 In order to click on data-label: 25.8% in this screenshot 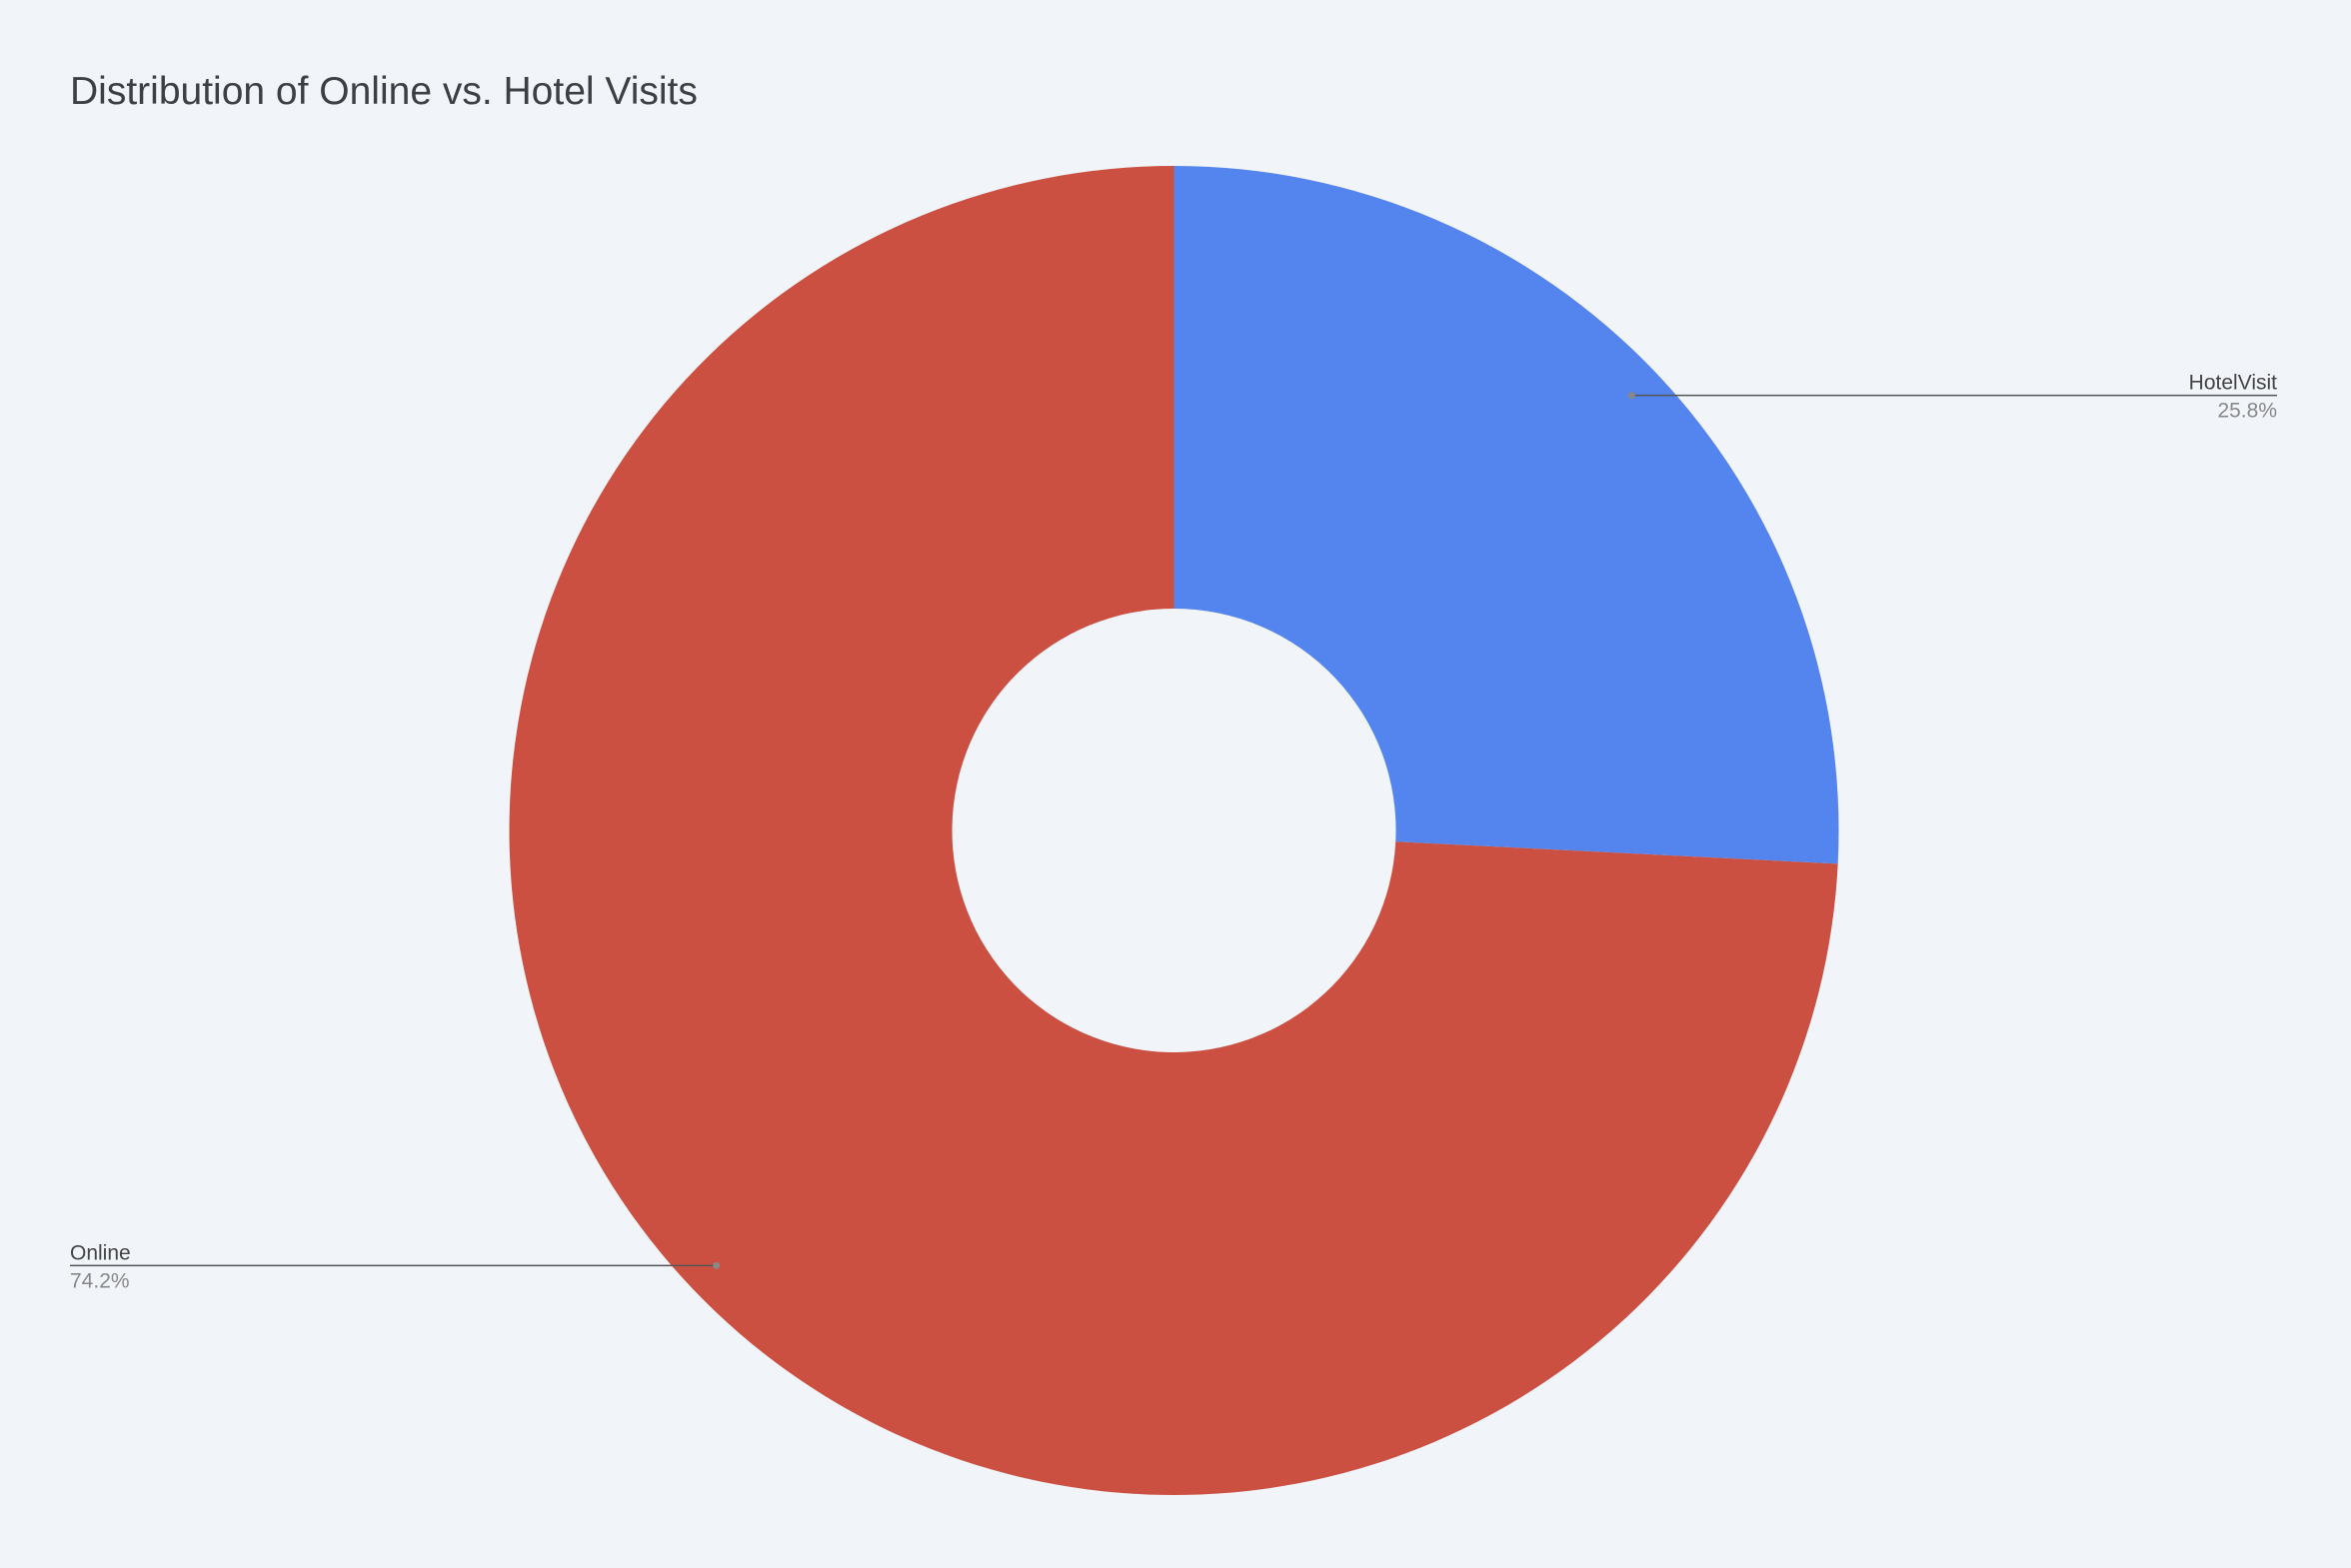, I will do `click(2247, 411)`.